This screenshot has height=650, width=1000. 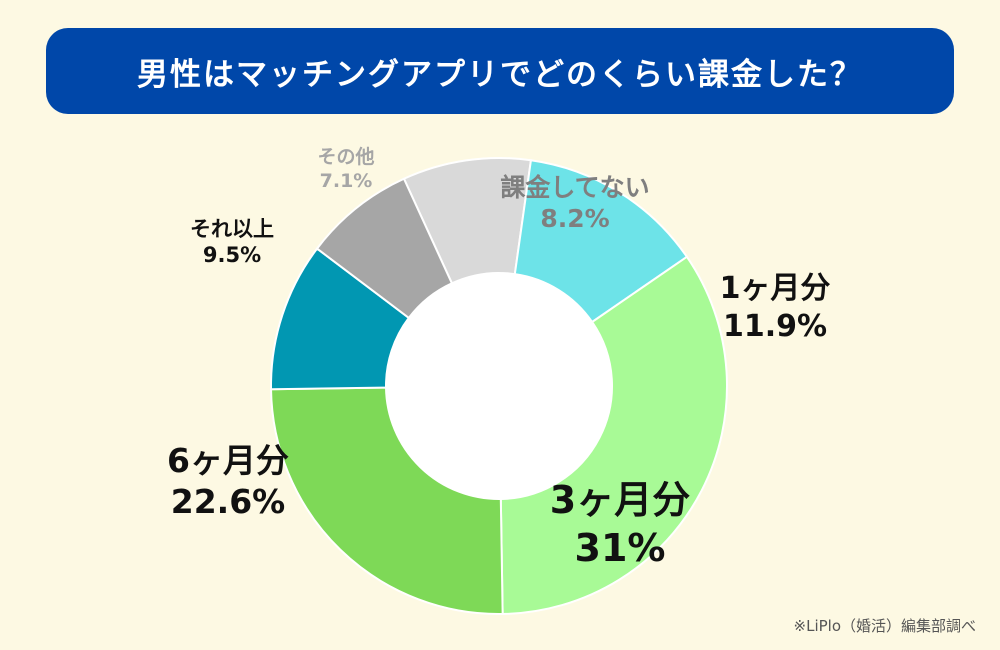 What do you see at coordinates (775, 288) in the screenshot?
I see `label-1-month-name: 1ヶ月分` at bounding box center [775, 288].